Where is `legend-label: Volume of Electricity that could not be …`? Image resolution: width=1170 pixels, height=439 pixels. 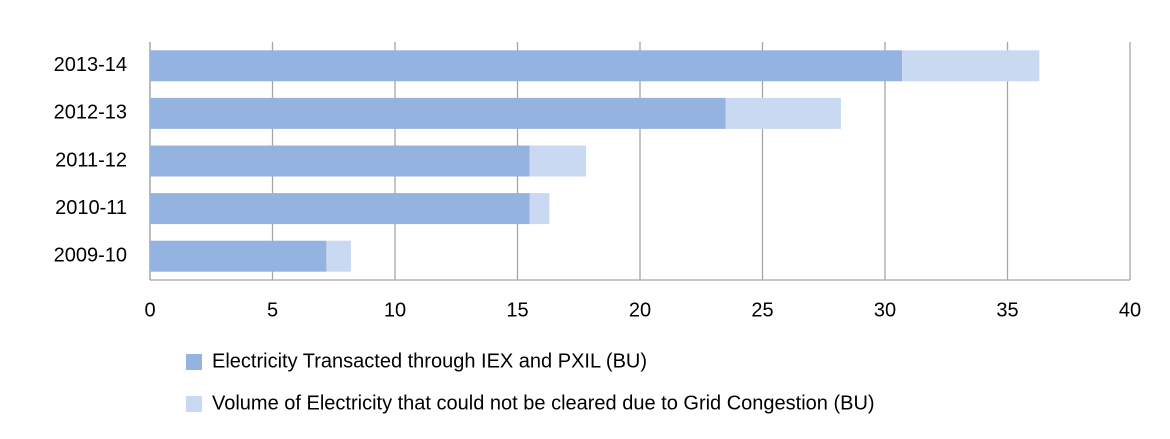
legend-label: Volume of Electricity that could not be … is located at coordinates (543, 403).